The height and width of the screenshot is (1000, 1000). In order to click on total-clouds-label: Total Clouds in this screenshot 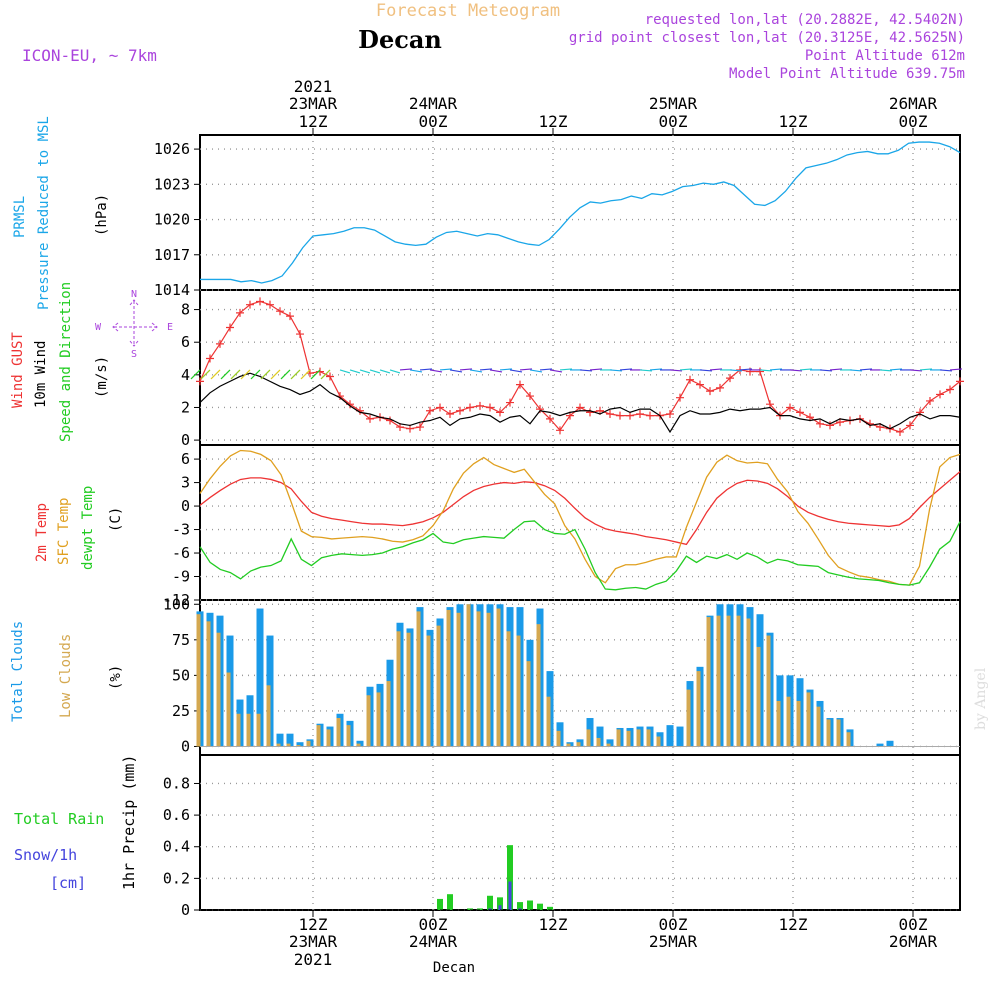, I will do `click(18, 671)`.